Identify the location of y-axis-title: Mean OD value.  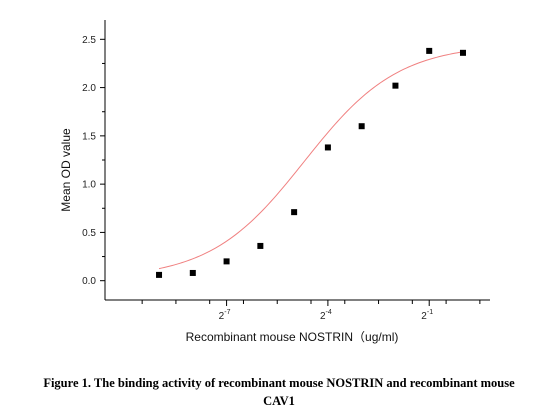
(66, 170).